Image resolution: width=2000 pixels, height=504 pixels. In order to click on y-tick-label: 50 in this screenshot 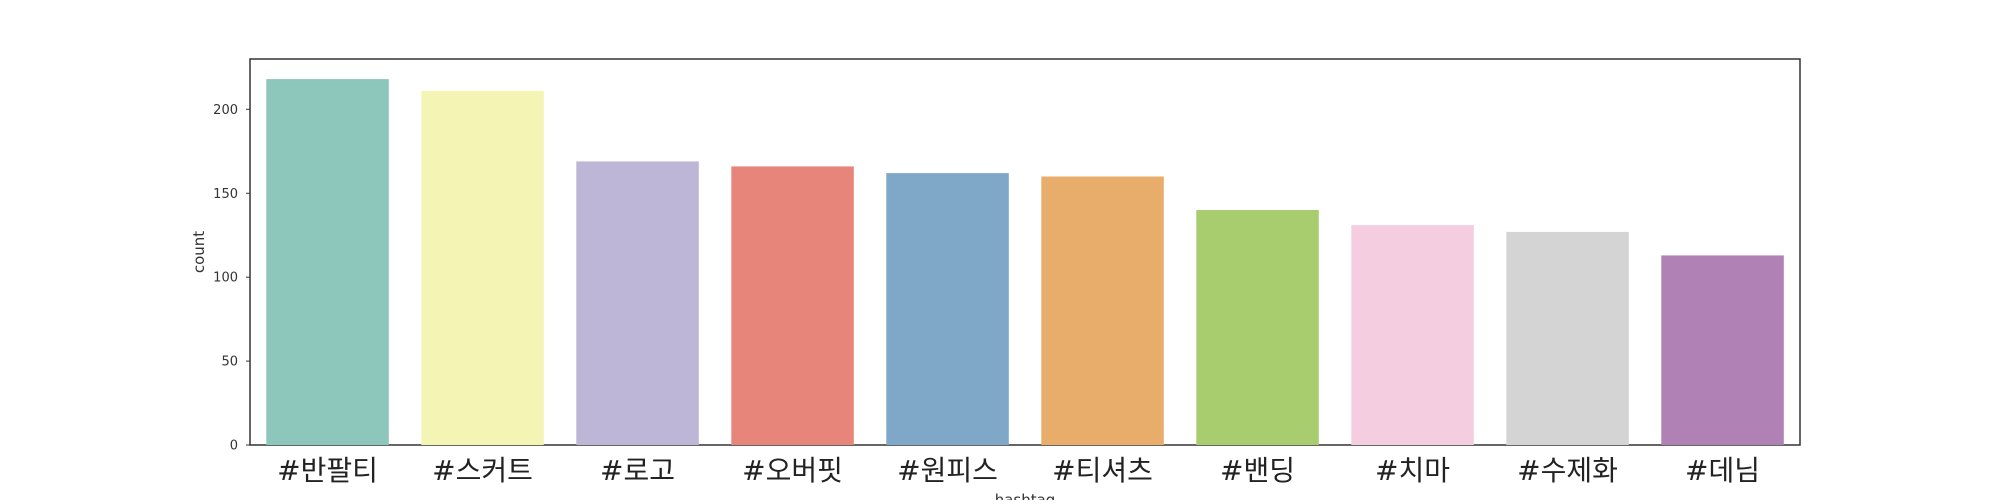, I will do `click(229, 362)`.